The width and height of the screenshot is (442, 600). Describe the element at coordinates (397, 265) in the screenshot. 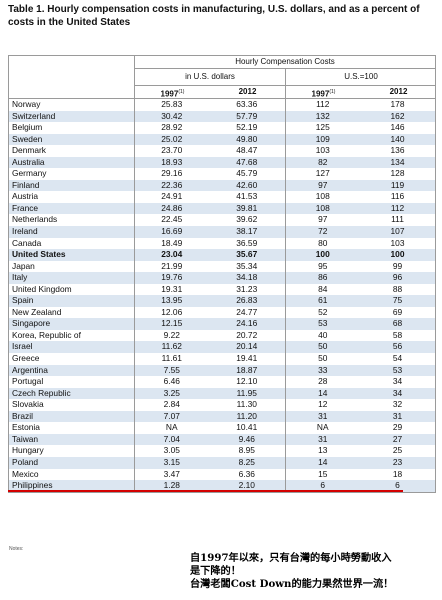

I see `pct-2012-cell: 99` at that location.